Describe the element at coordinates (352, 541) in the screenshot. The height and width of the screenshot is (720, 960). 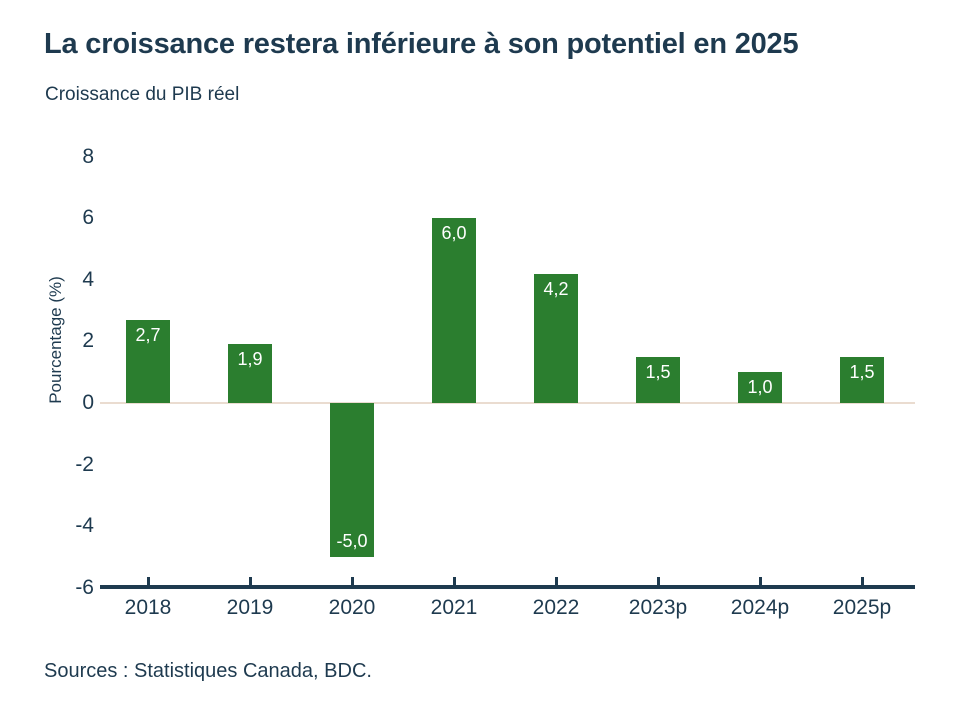
I see `bar-value-label: -5,0` at that location.